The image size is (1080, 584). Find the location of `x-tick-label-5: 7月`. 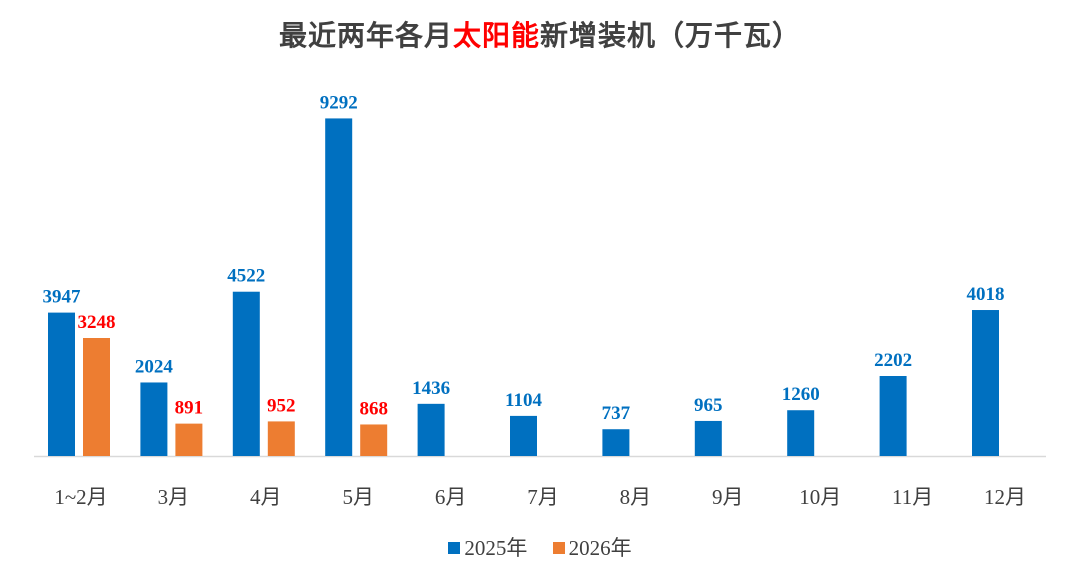

x-tick-label-5: 7月 is located at coordinates (543, 497).